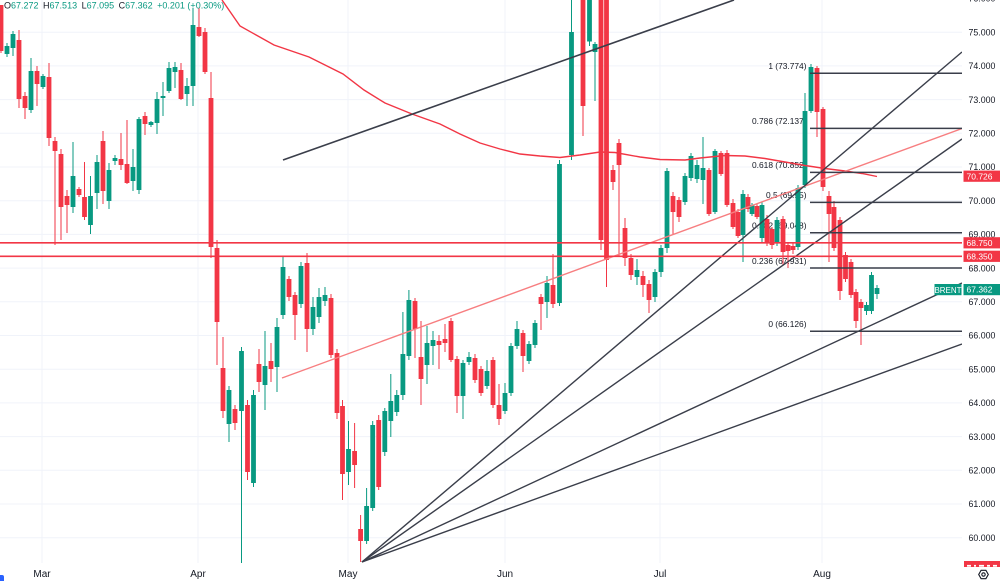 The width and height of the screenshot is (1000, 581). What do you see at coordinates (42, 574) in the screenshot?
I see `svg-text: Mar` at bounding box center [42, 574].